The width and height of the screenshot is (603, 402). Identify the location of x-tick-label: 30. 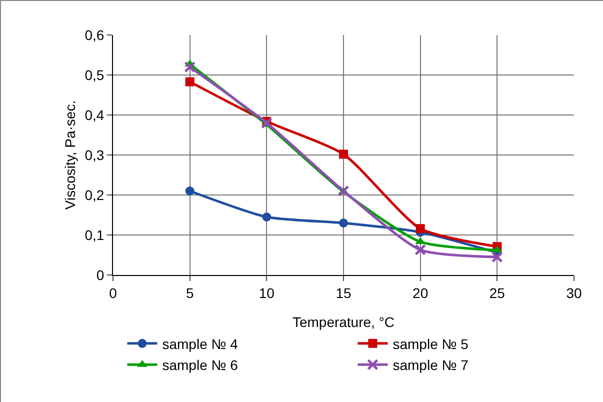
(574, 292).